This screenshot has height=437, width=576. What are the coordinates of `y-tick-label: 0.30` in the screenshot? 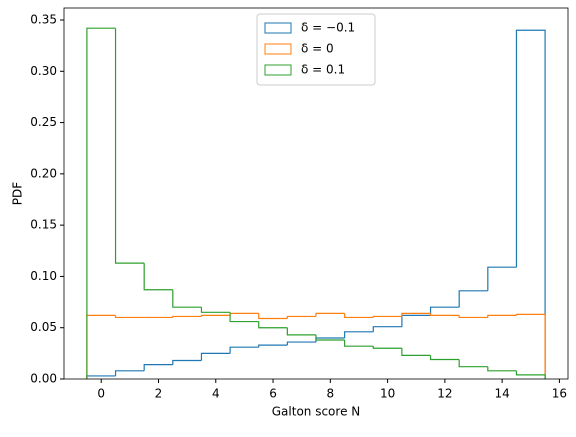 It's located at (43, 71).